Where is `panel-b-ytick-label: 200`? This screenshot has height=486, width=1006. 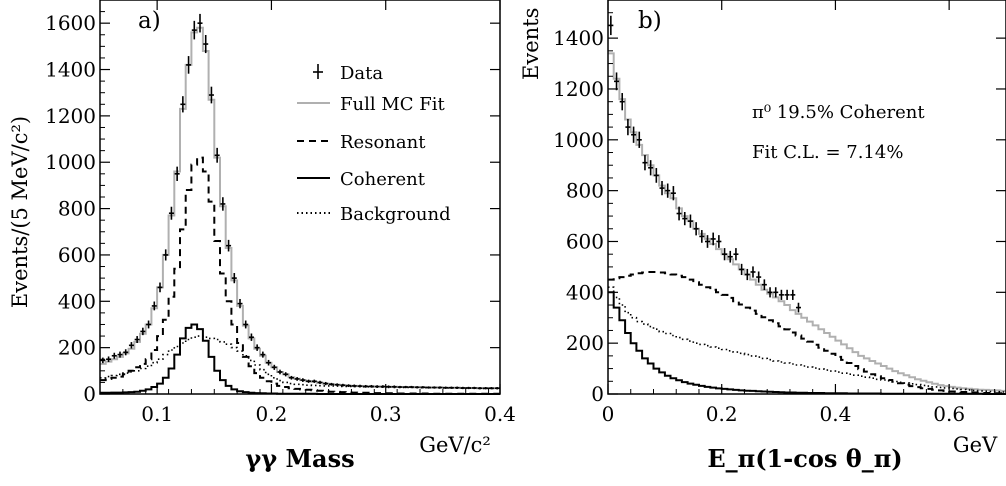
panel-b-ytick-label: 200 is located at coordinates (585, 343).